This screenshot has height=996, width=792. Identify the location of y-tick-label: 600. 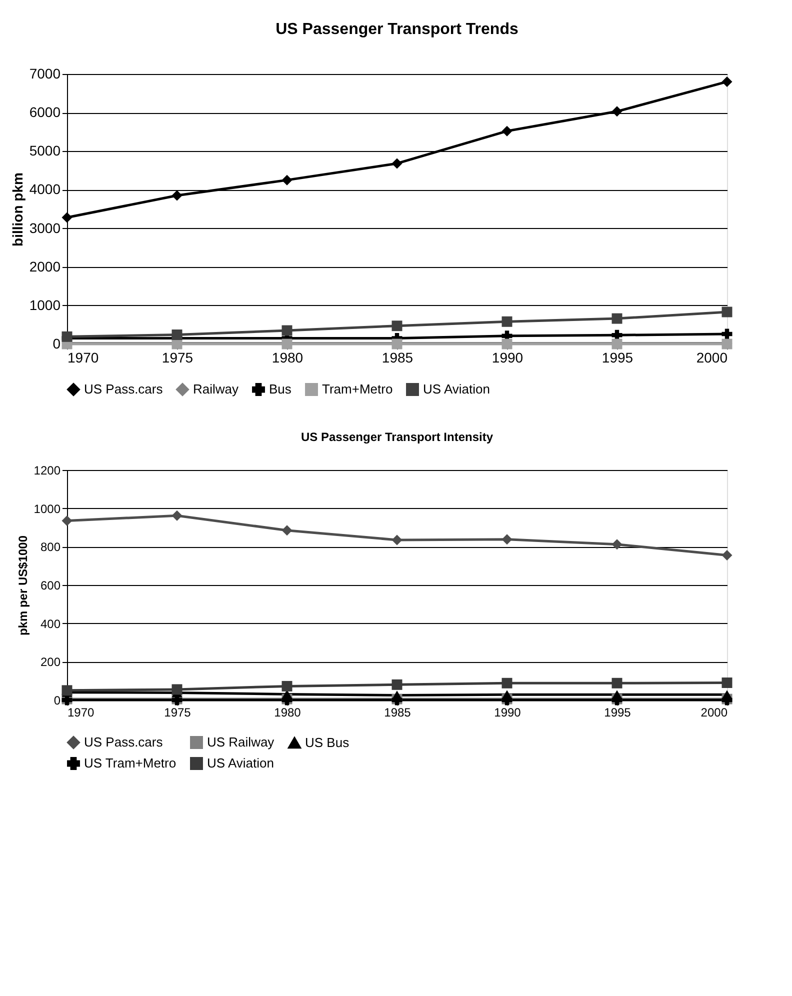
(50, 585).